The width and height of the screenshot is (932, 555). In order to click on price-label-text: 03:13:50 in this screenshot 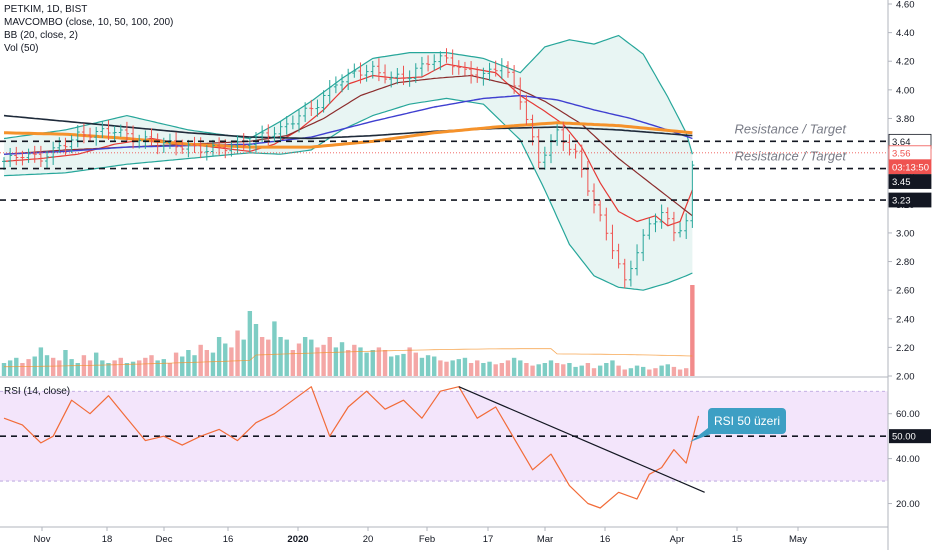, I will do `click(910, 167)`.